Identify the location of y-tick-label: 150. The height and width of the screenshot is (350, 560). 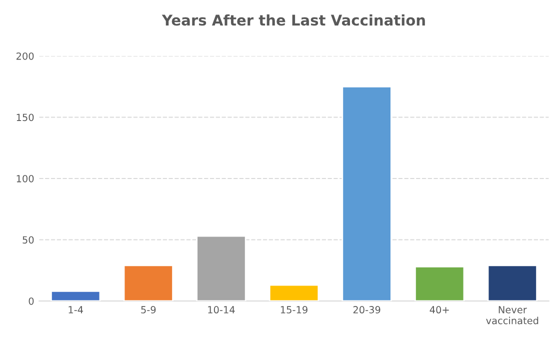
(25, 118).